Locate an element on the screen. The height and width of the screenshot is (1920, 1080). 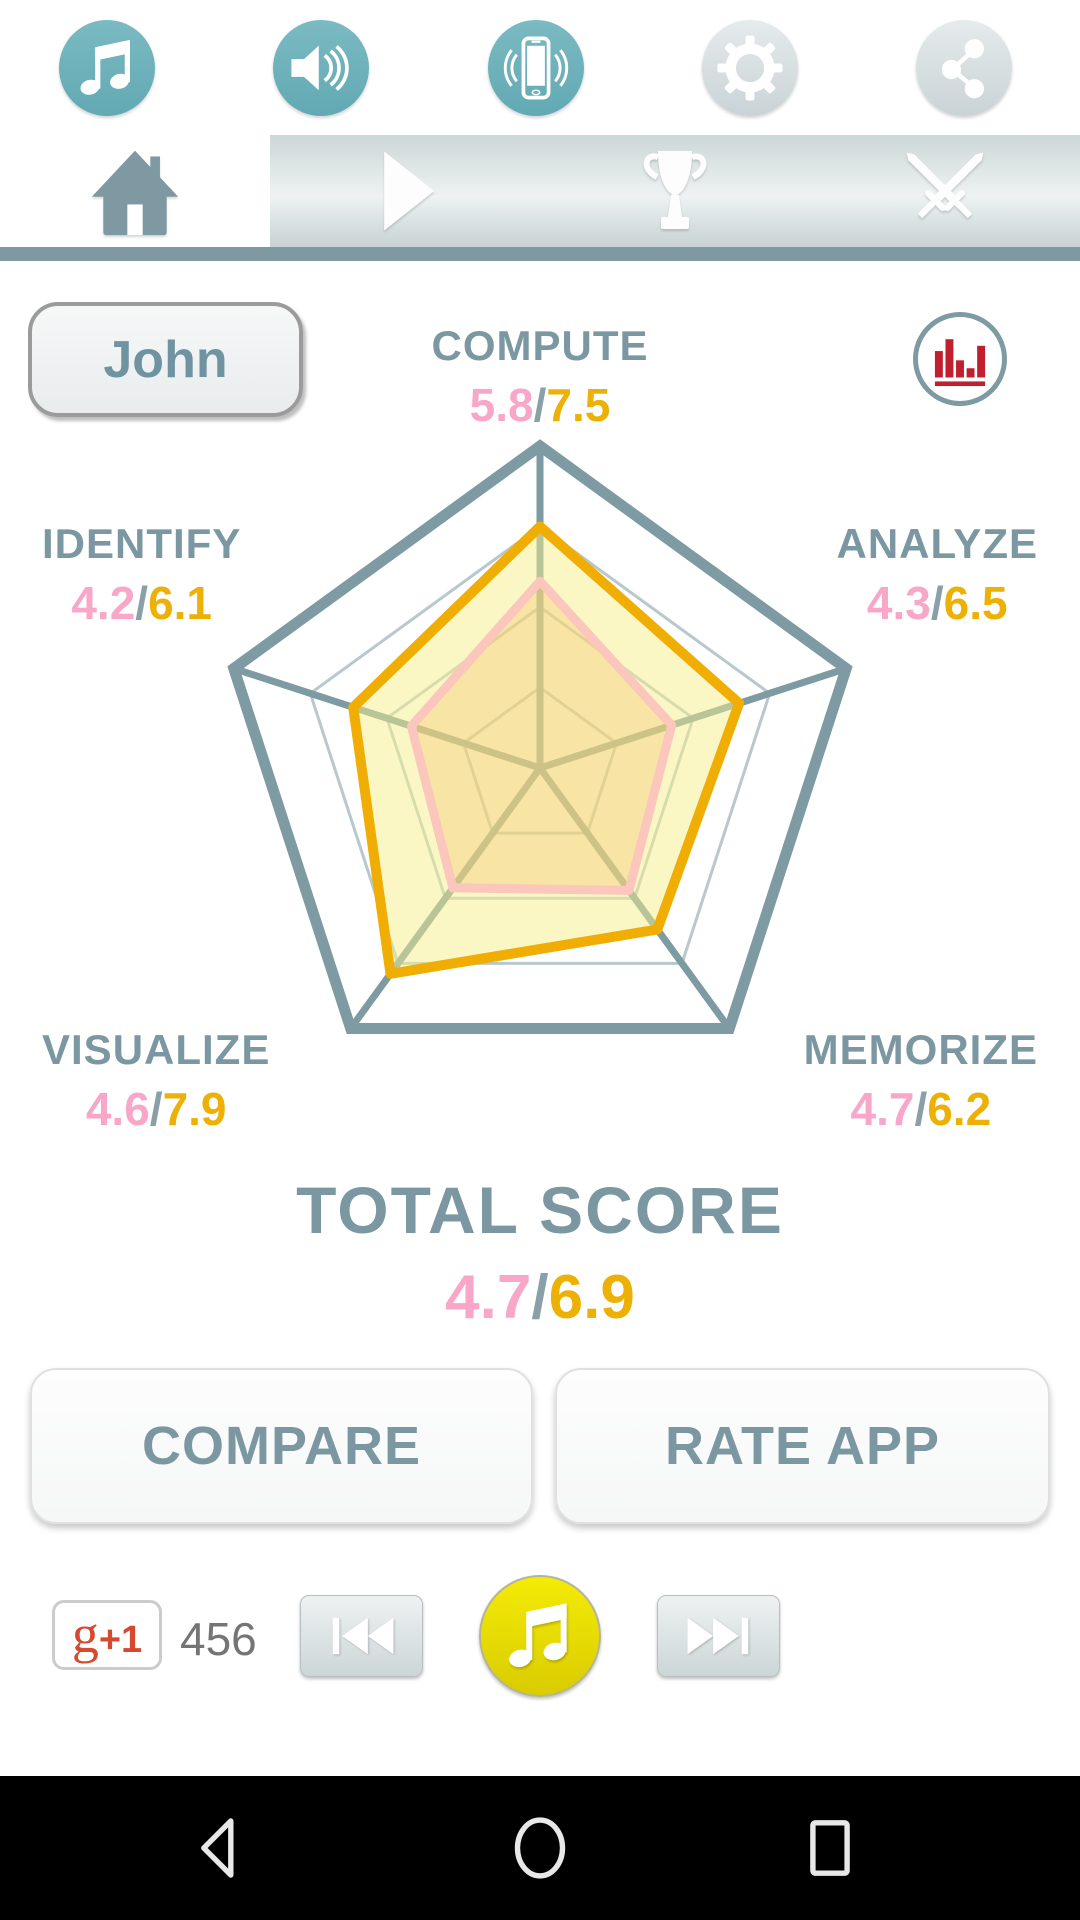
play-tab is located at coordinates (405, 191).